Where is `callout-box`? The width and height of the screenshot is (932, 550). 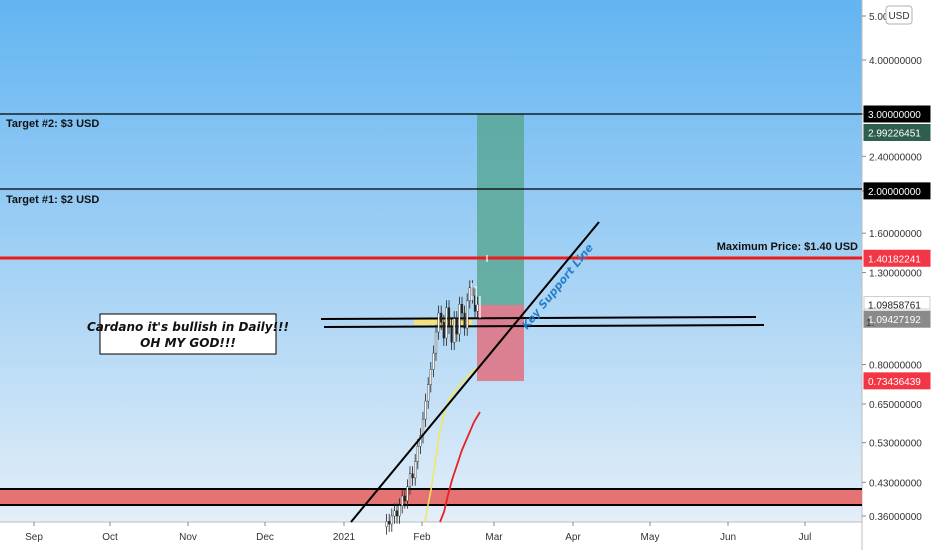 callout-box is located at coordinates (188, 334).